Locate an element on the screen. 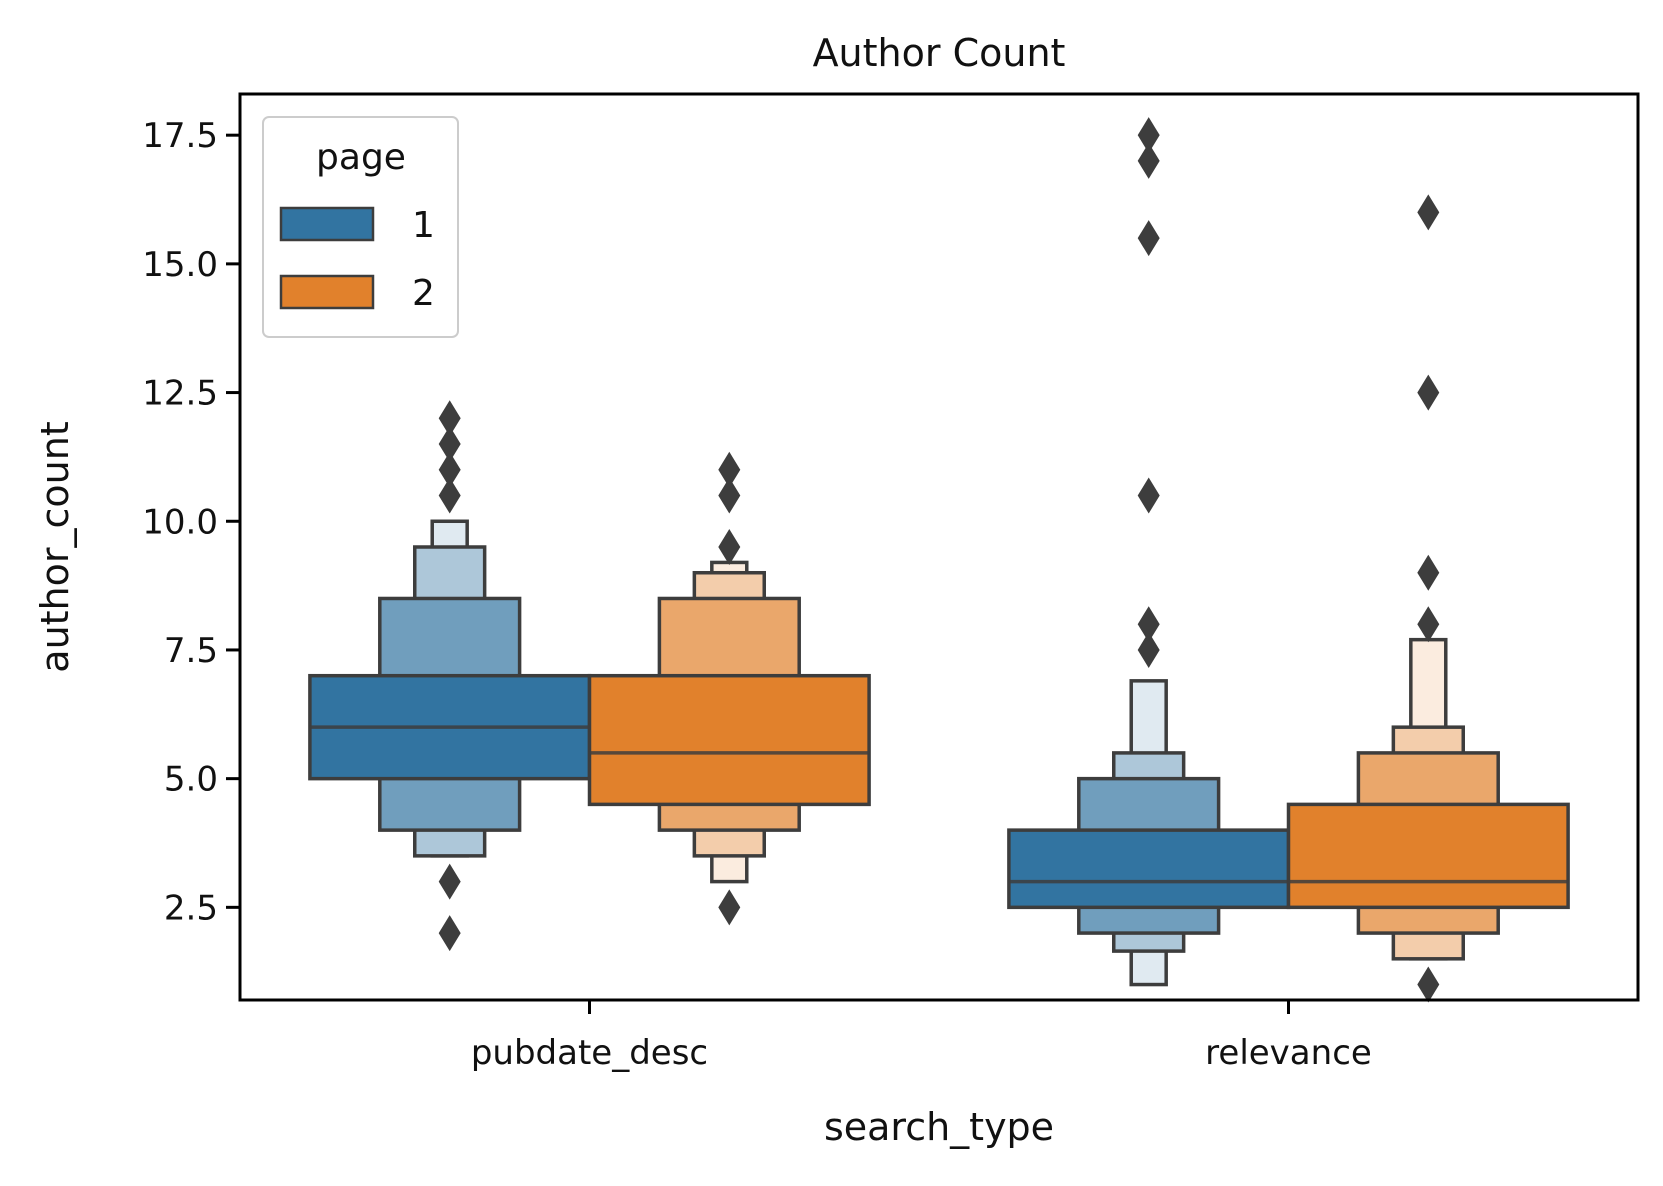 This screenshot has width=1663, height=1186. legend-item: 2 is located at coordinates (357, 293).